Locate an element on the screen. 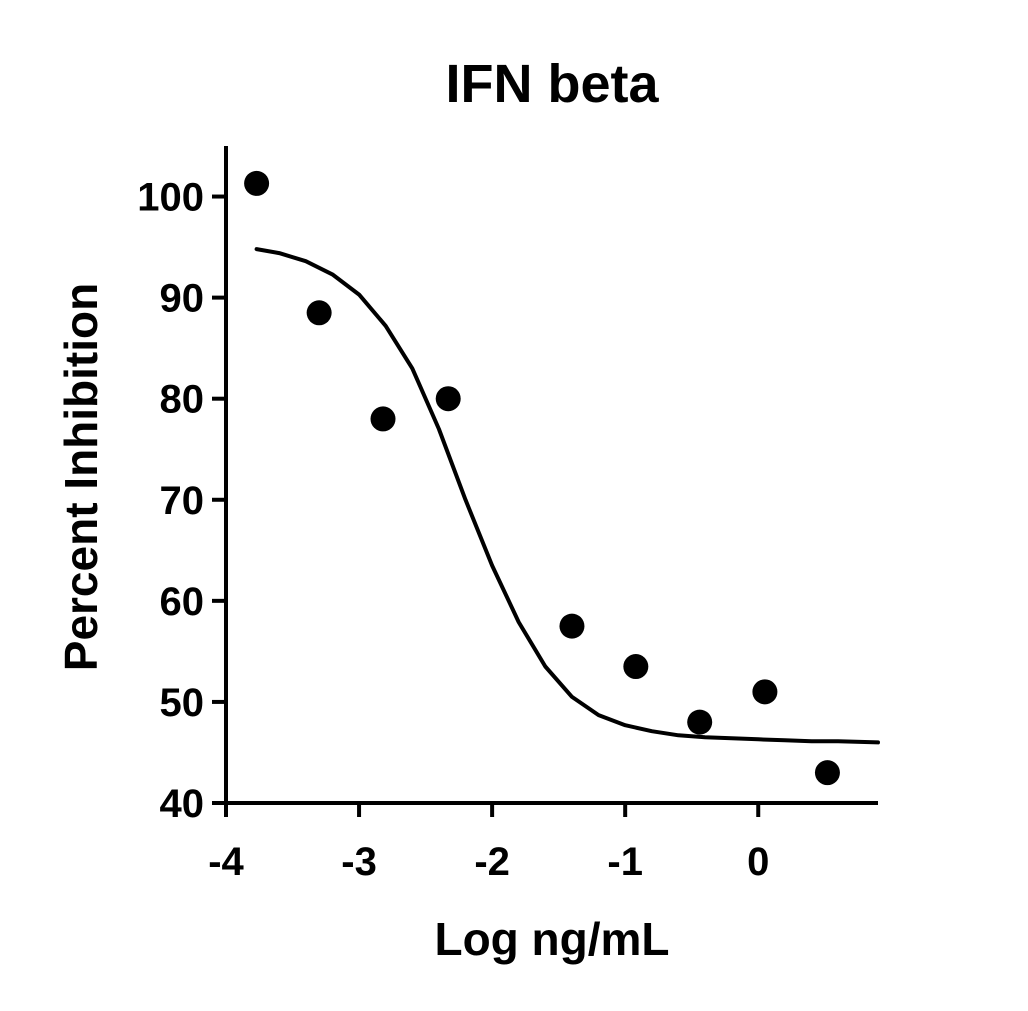 The height and width of the screenshot is (1011, 1028). x-axis-label: Log ng/mL is located at coordinates (551, 939).